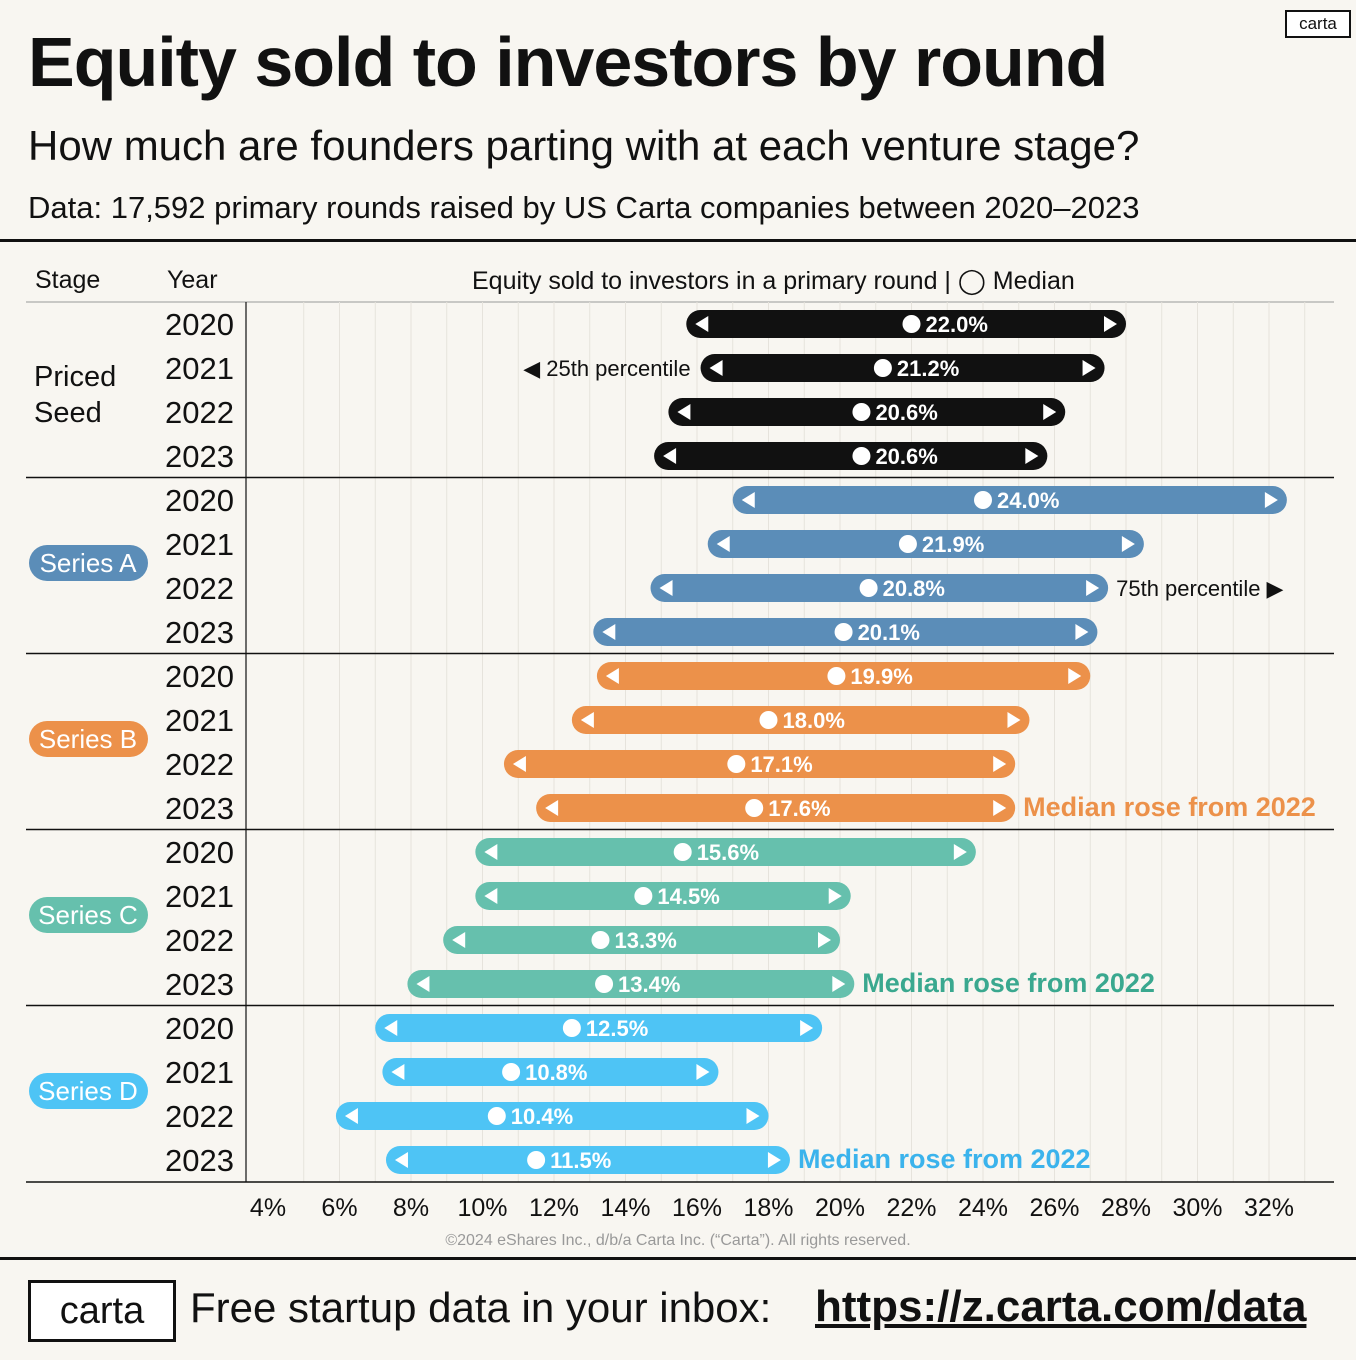 This screenshot has height=1360, width=1356. Describe the element at coordinates (911, 1208) in the screenshot. I see `x-tick-label: 22%` at that location.